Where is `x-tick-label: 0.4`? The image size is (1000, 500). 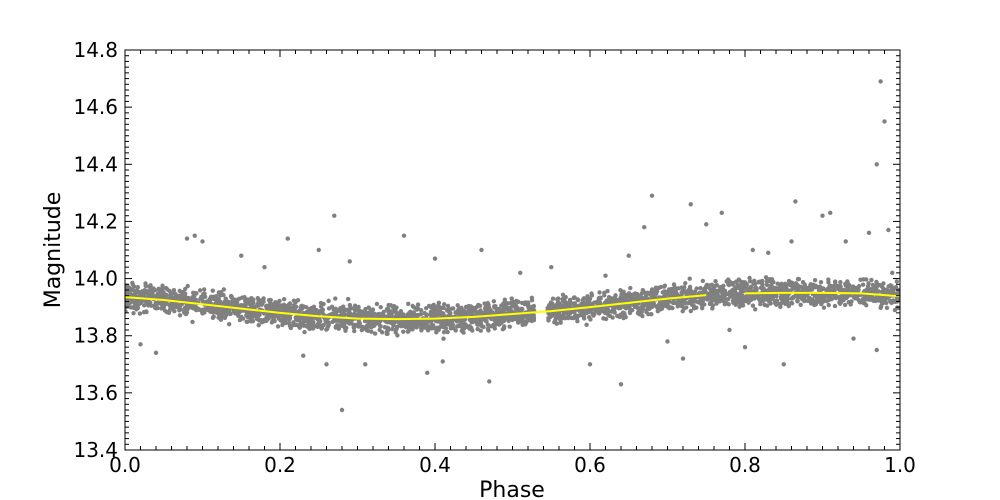
x-tick-label: 0.4 is located at coordinates (435, 465).